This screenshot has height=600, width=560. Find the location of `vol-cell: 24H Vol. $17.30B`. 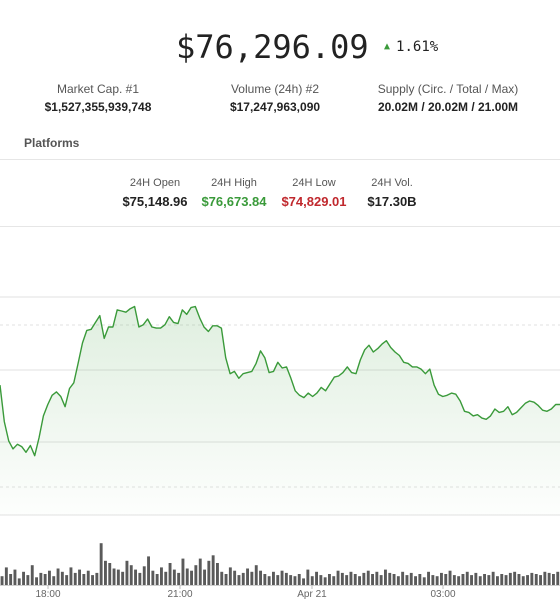

vol-cell: 24H Vol. $17.30B is located at coordinates (392, 193).